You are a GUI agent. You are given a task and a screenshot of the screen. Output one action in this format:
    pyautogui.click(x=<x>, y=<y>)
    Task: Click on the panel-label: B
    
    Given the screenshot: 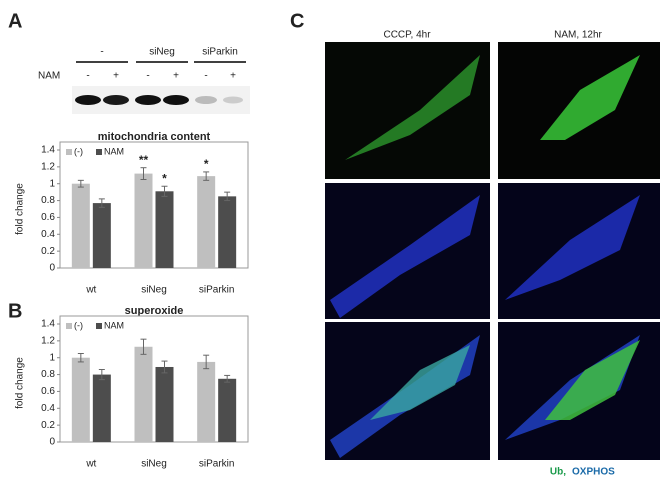 What is the action you would take?
    pyautogui.click(x=15, y=311)
    